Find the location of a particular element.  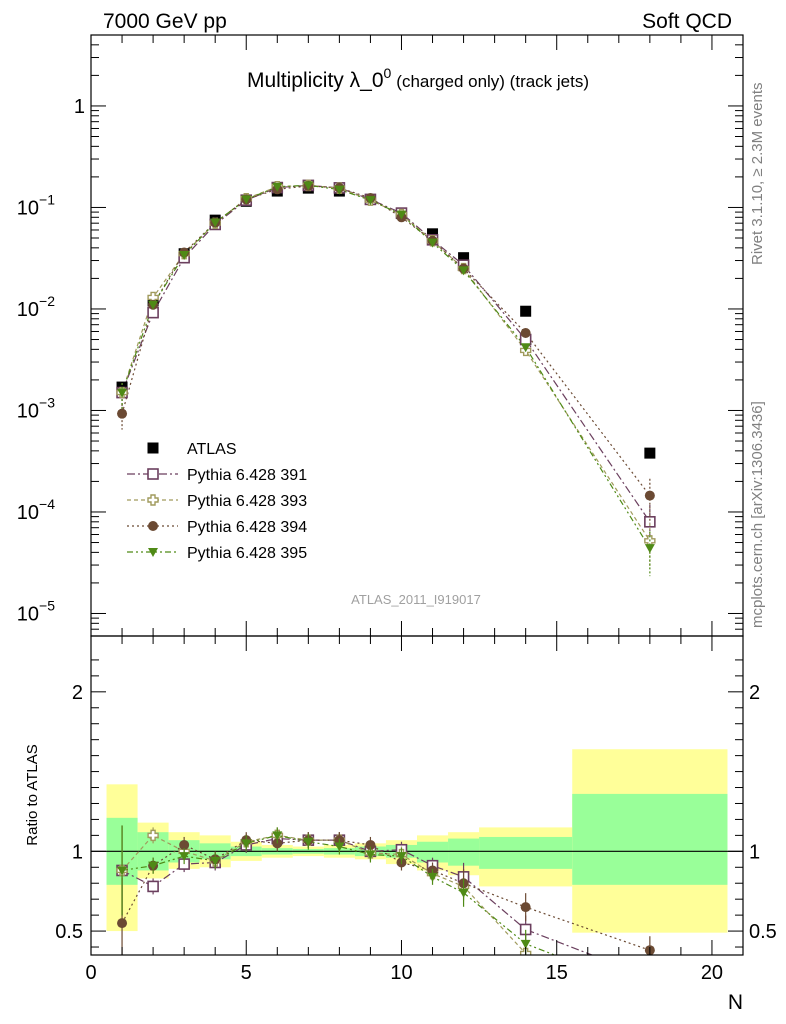

y-tick-label: 1 is located at coordinates (79, 107).